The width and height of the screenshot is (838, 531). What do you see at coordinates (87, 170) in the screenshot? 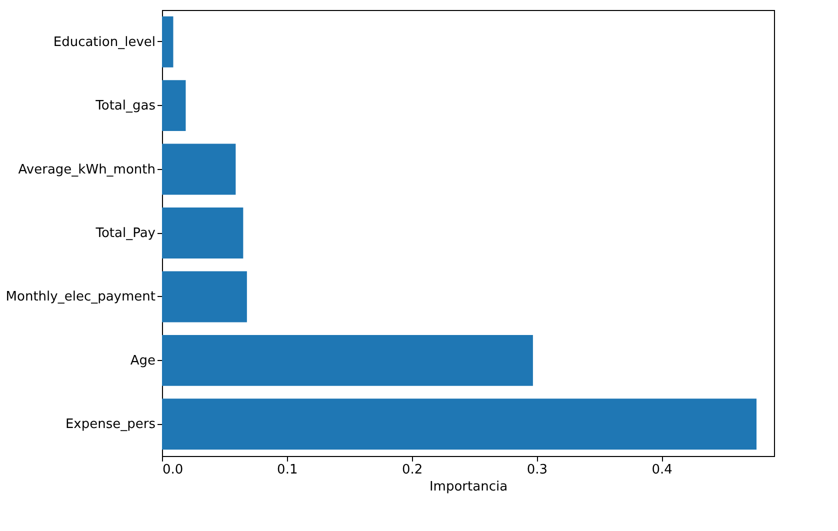
I see `y-tick-label: Average_kWh_month` at bounding box center [87, 170].